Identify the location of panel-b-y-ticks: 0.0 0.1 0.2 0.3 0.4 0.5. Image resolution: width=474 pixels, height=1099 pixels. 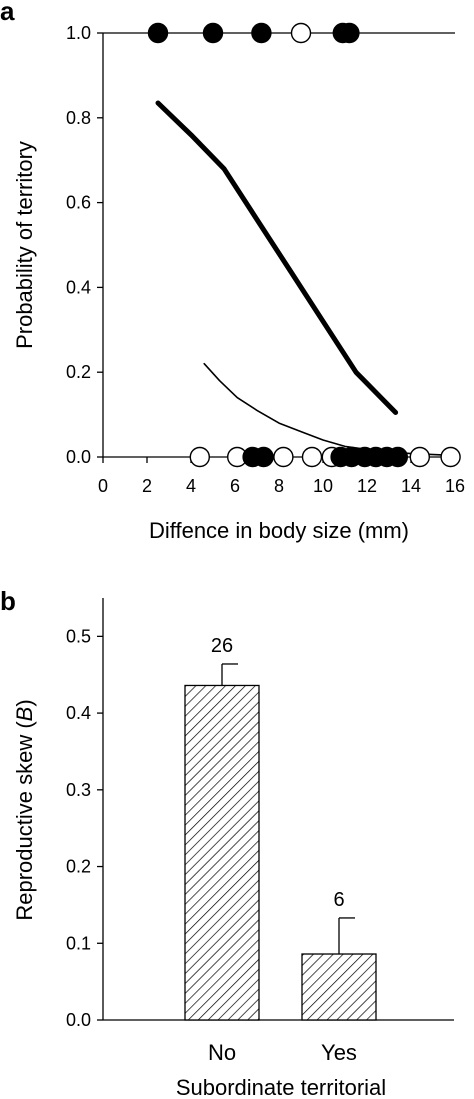
(84, 828).